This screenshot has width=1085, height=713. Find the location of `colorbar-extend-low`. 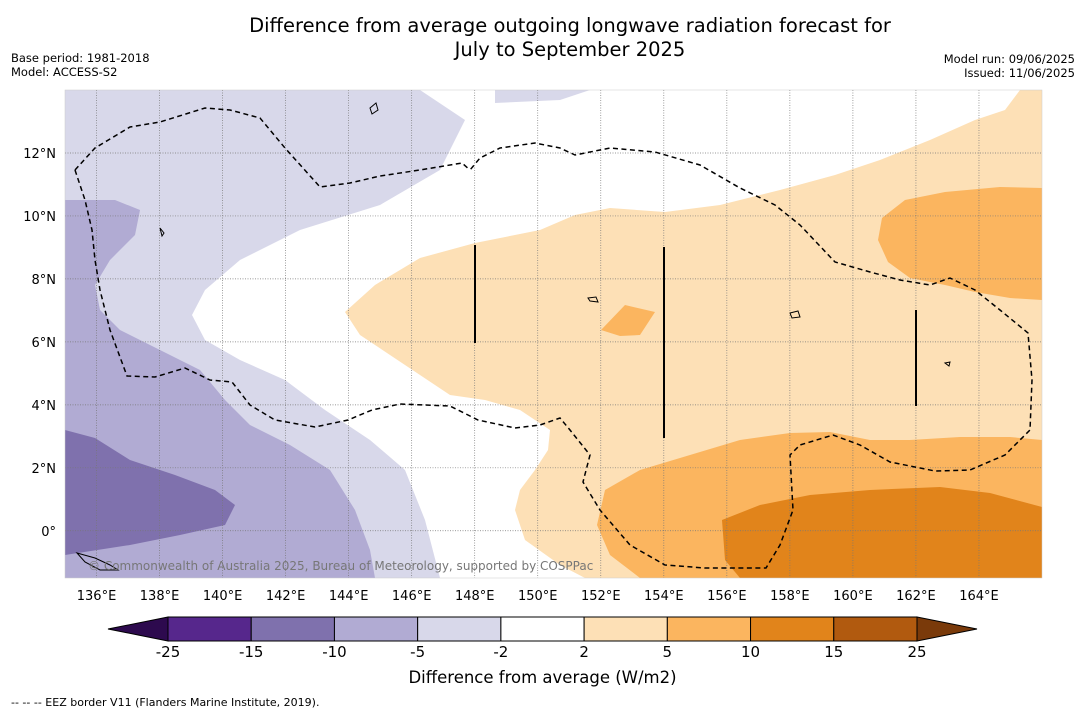

colorbar-extend-low is located at coordinates (138, 629).